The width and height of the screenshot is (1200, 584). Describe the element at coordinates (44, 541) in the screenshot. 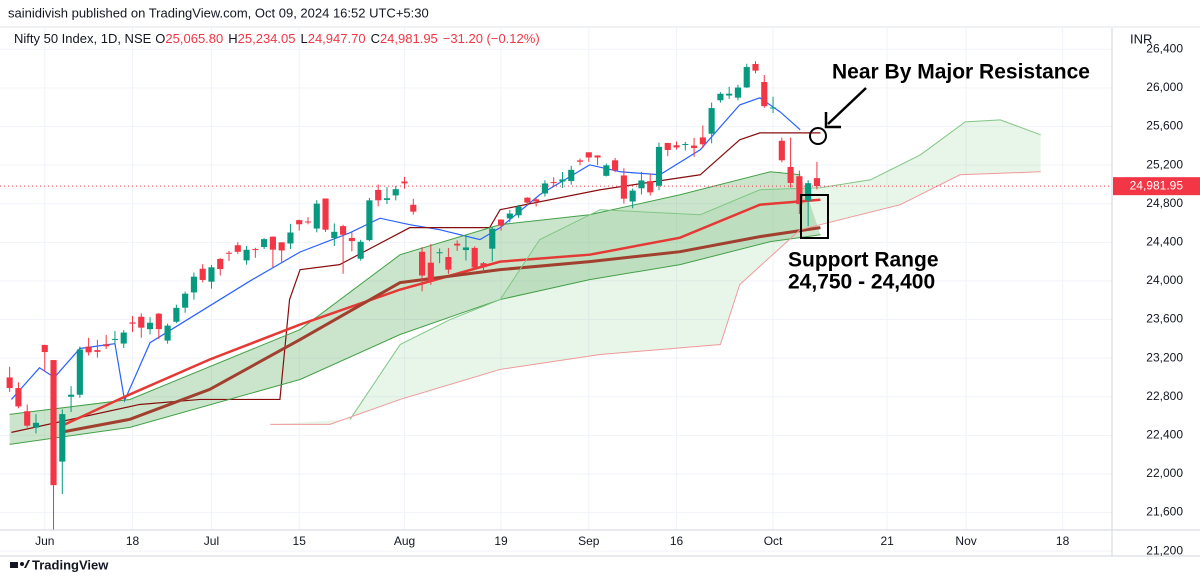

I see `x-tick-label: Jun` at that location.